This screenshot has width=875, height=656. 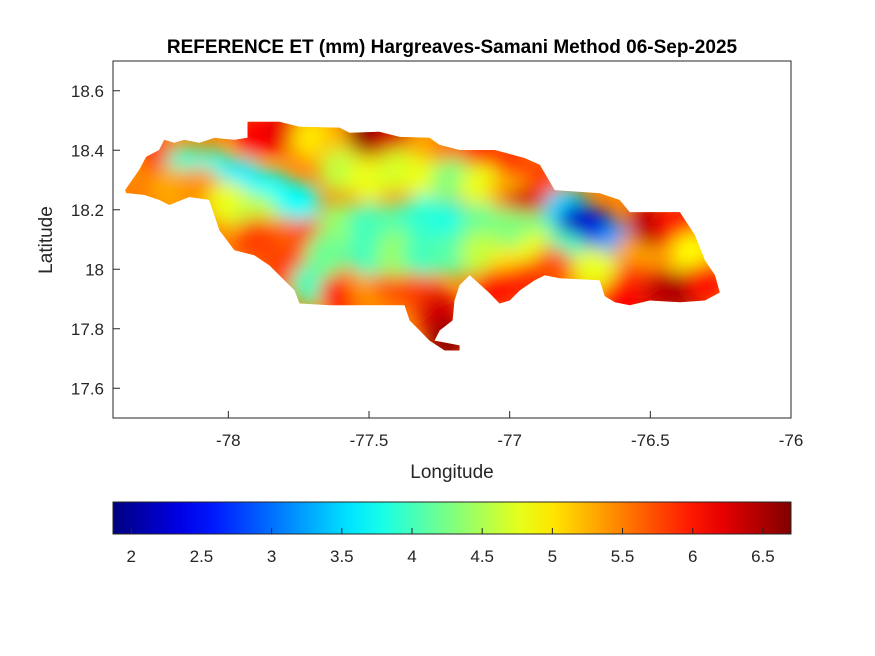 I want to click on colorbar: 2 2.5 3 3.5 4 4.5 5 5.5 6 6.5, so click(x=452, y=533).